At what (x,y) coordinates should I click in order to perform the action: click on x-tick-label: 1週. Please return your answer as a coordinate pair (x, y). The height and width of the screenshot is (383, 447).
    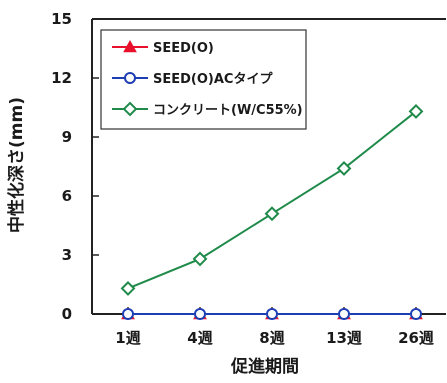
    Looking at the image, I should click on (127, 338).